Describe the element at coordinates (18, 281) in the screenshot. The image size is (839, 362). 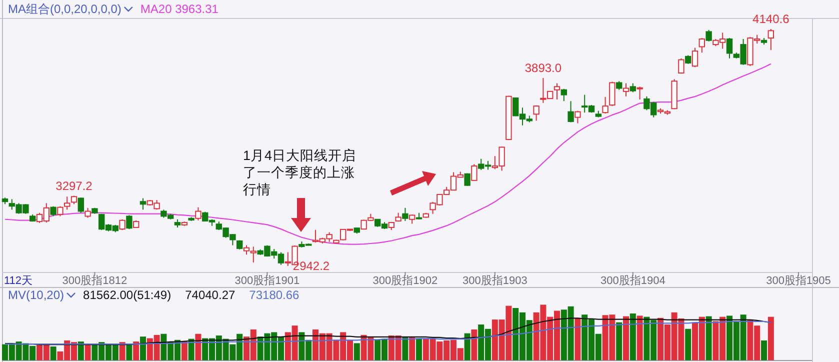
I see `text: 112天` at that location.